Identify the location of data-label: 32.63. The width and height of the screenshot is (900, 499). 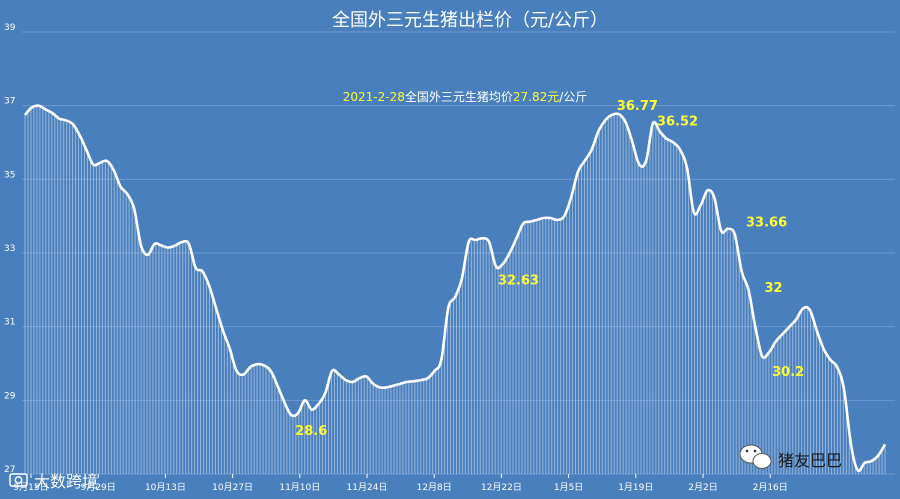
(518, 281).